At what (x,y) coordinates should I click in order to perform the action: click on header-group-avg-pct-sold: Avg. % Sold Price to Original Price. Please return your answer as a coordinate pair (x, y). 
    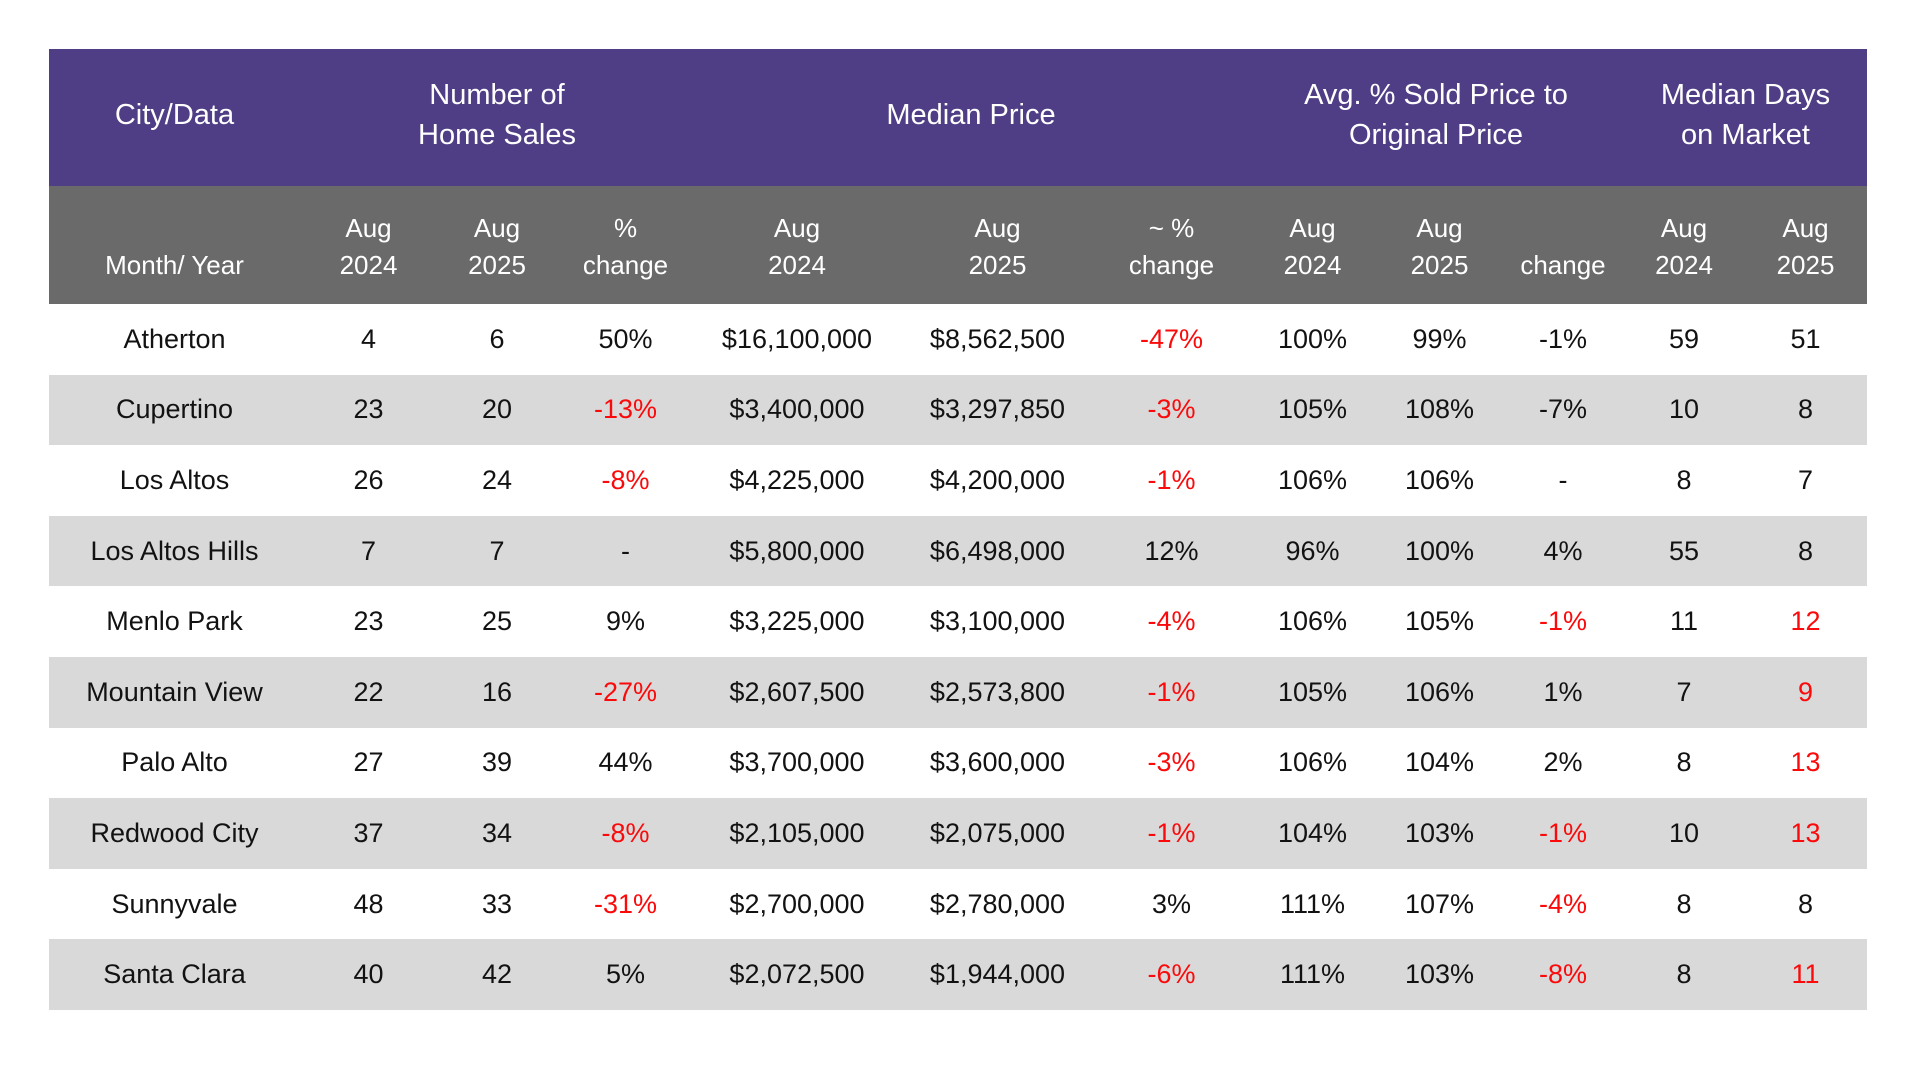
    Looking at the image, I should click on (1436, 114).